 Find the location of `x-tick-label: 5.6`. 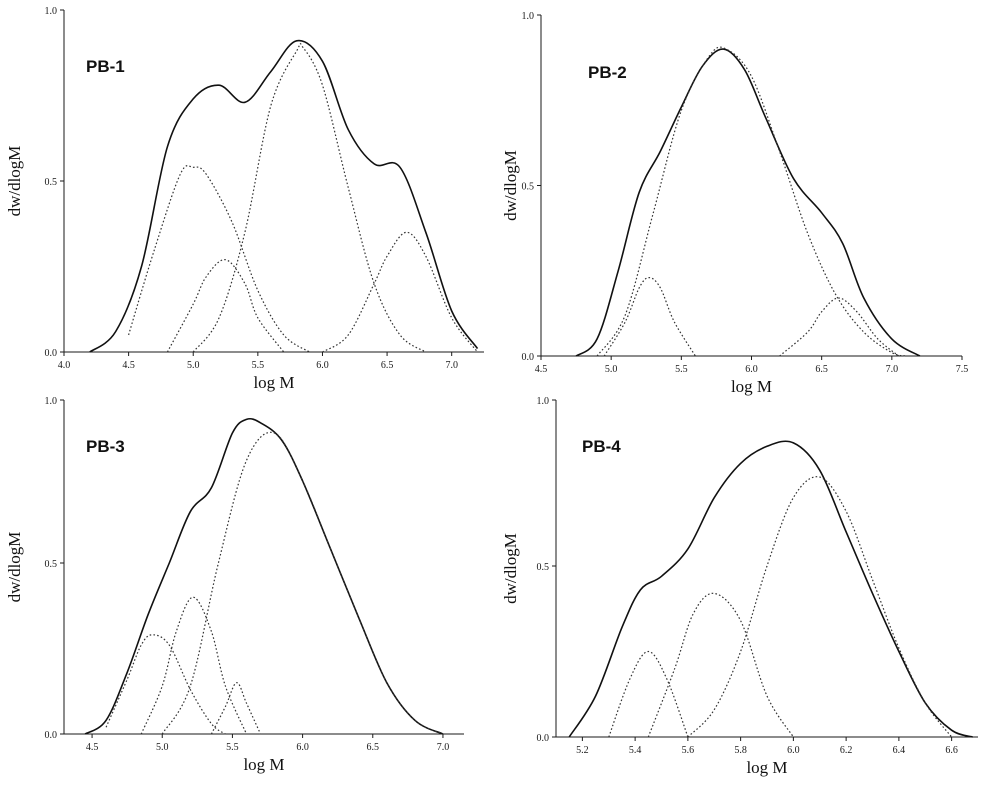

x-tick-label: 5.6 is located at coordinates (688, 750).